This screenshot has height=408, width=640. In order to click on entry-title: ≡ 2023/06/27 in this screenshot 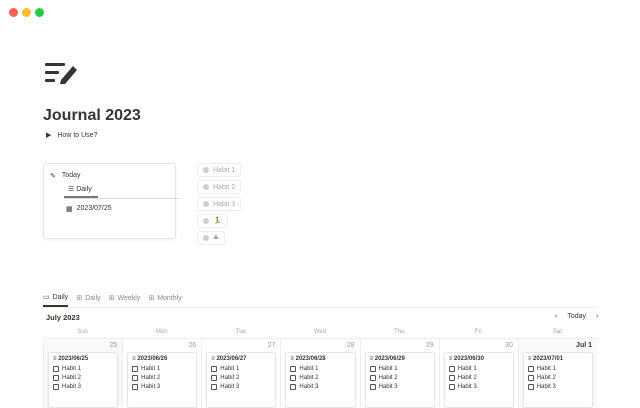, I will do `click(229, 359)`.